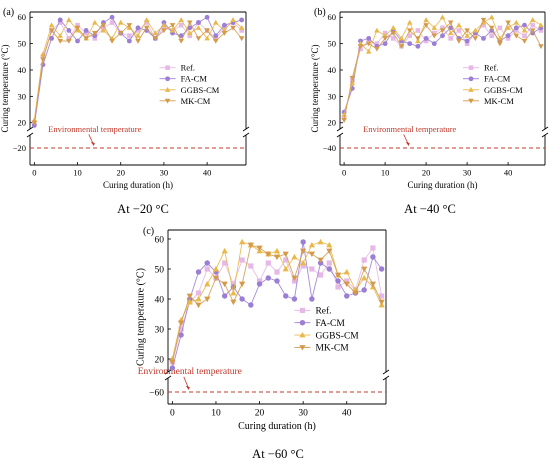 The height and width of the screenshot is (459, 550). What do you see at coordinates (430, 209) in the screenshot?
I see `panel-caption: At −40 °C` at bounding box center [430, 209].